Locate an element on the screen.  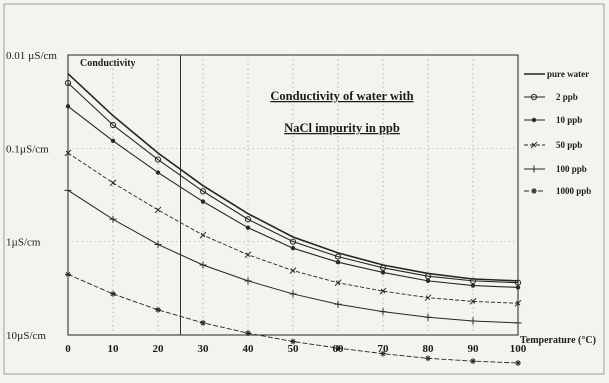
y-tick-label: 1µS/cm is located at coordinates (23, 243).